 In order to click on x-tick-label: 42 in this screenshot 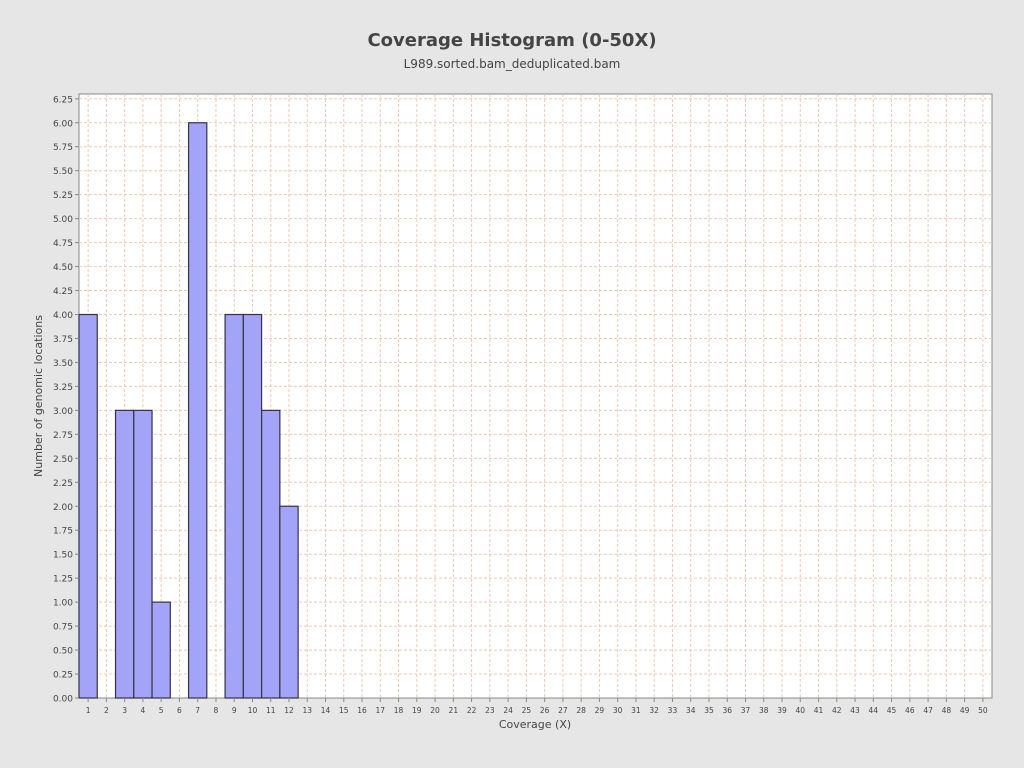, I will do `click(837, 710)`.